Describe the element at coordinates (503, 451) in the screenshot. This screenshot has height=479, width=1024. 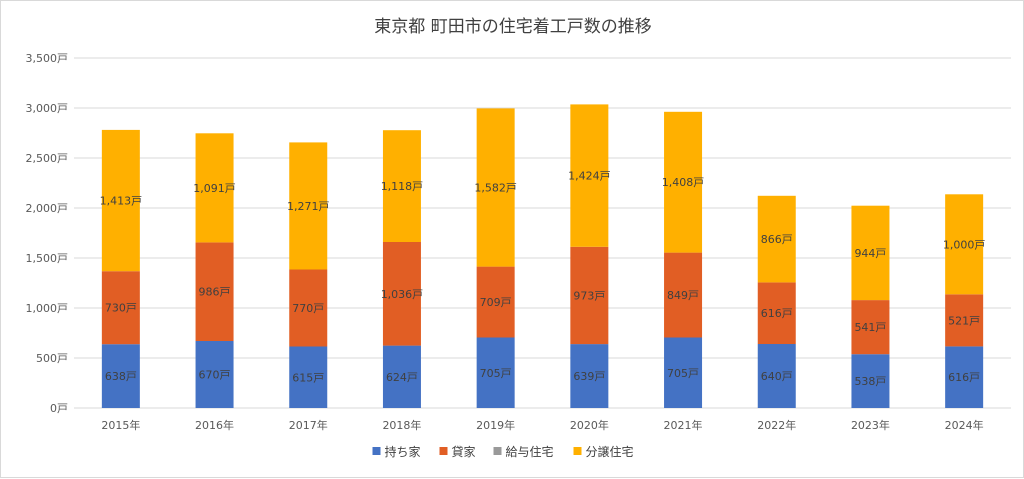
I see `legend: 持ち家 貸家 給与住宅 分譲住宅` at that location.